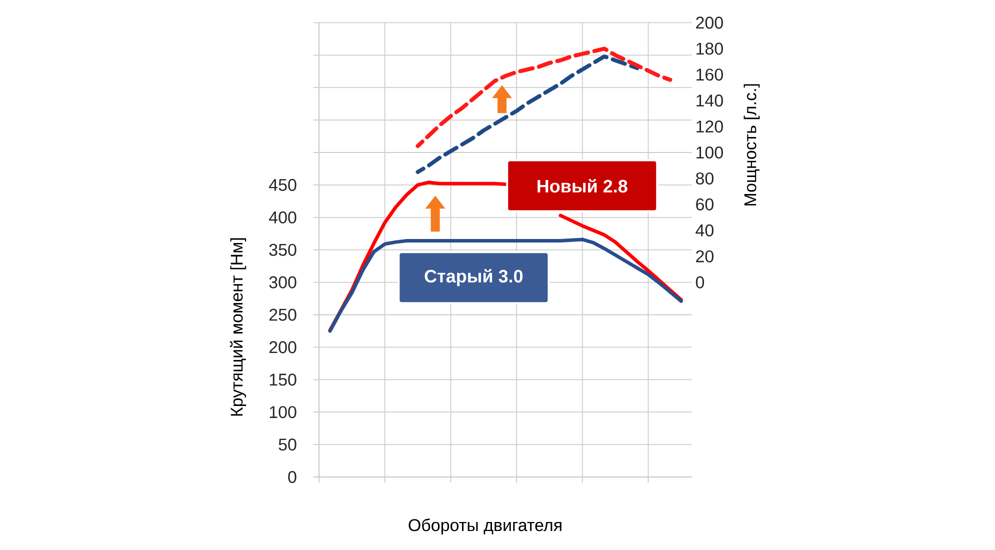  What do you see at coordinates (709, 100) in the screenshot?
I see `y2-tick-label: 140` at bounding box center [709, 100].